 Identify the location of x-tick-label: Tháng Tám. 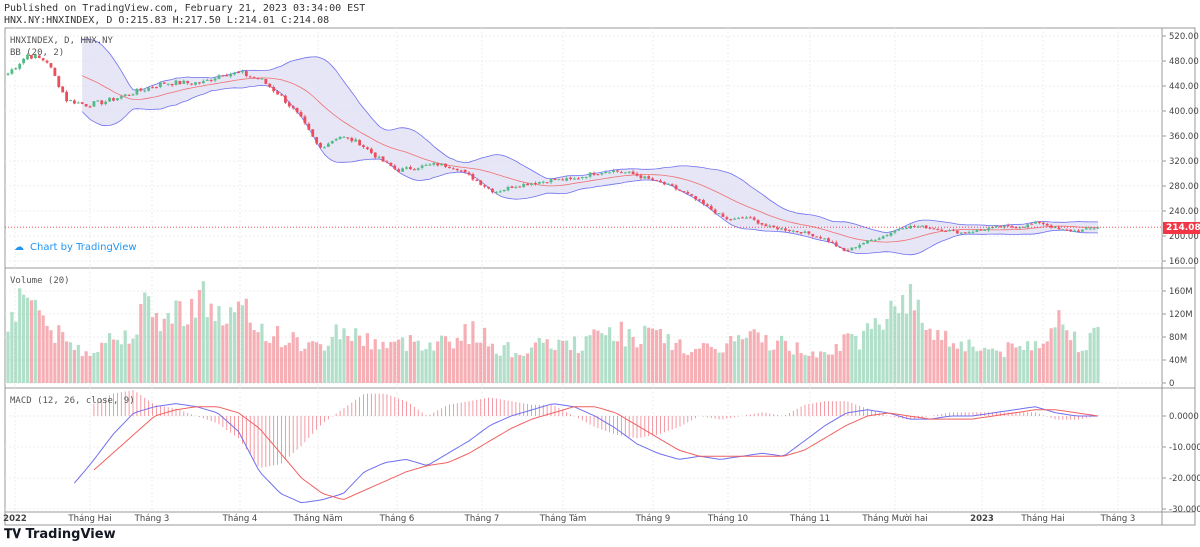
(563, 519).